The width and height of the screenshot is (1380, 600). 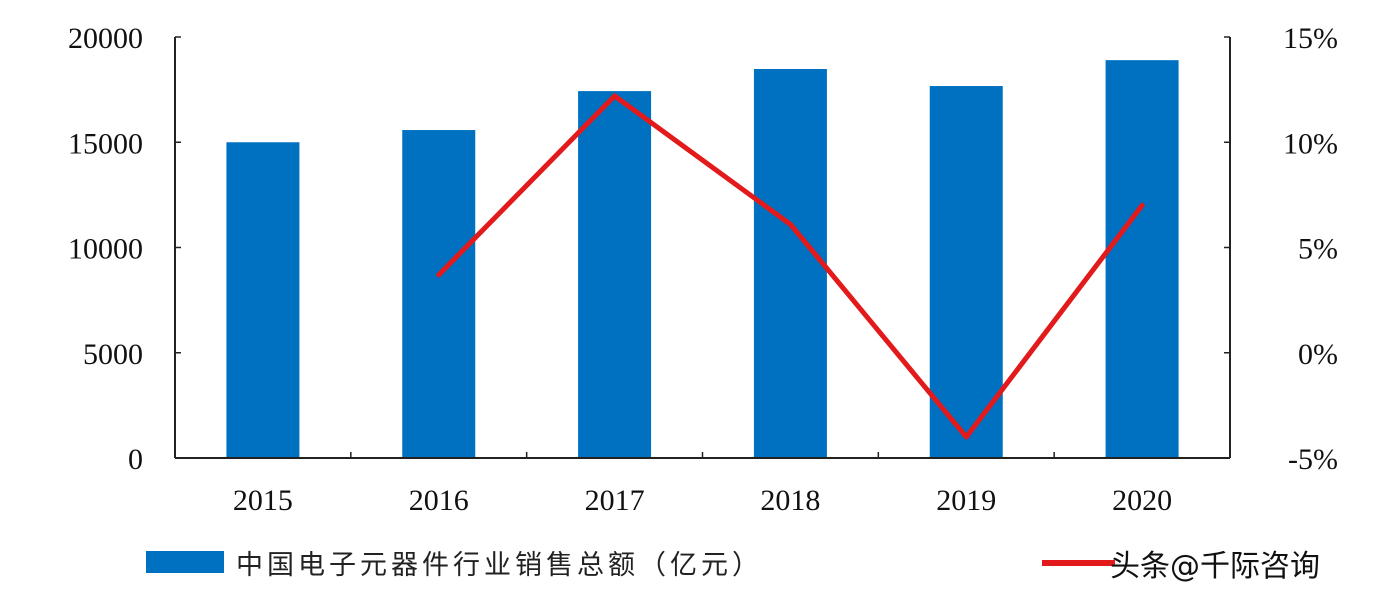 I want to click on y-right-tick-label: 15%, so click(x=1310, y=38).